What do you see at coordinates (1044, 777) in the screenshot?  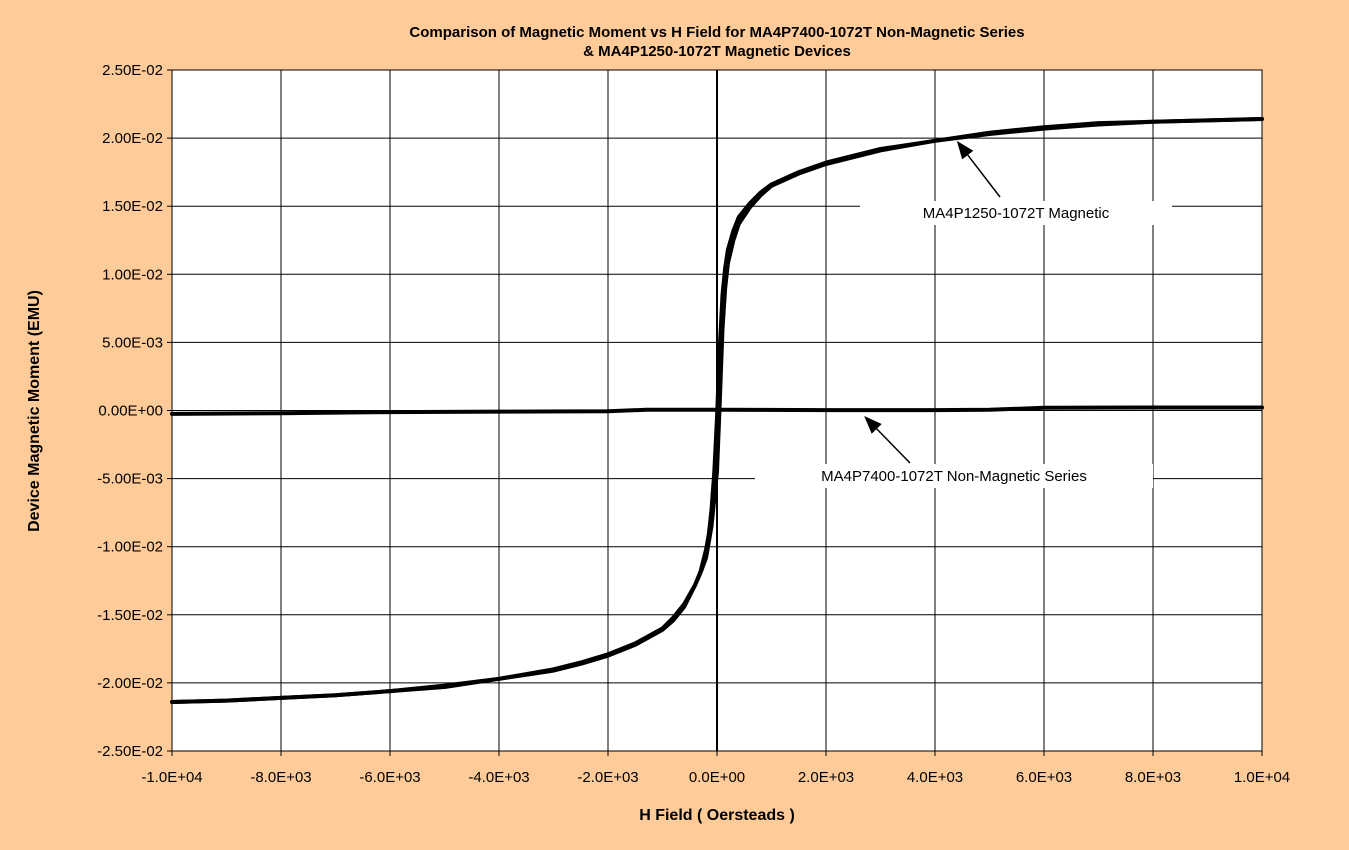 I see `x-tick-label: 6.0E+03` at bounding box center [1044, 777].